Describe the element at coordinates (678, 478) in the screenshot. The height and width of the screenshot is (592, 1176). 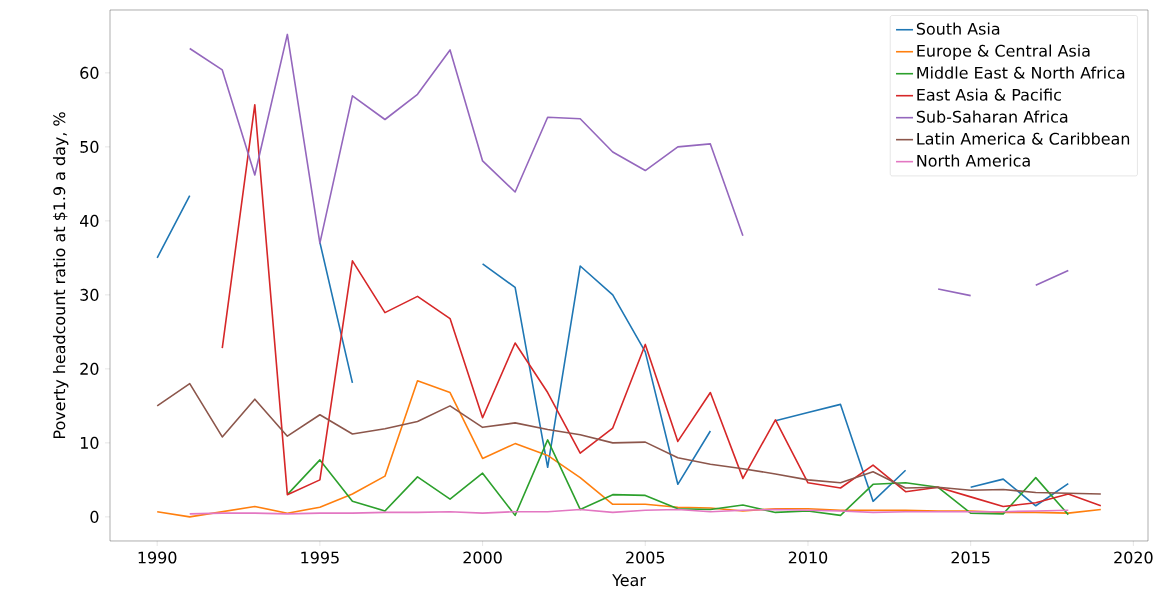
I see `line-series` at that location.